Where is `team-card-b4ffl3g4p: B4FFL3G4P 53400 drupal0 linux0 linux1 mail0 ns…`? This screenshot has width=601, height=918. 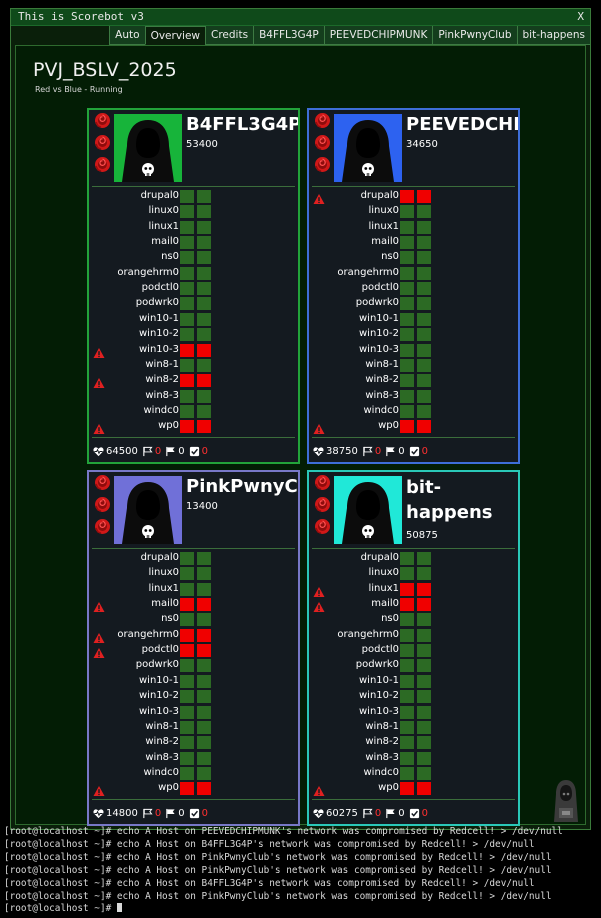
team-card-b4ffl3g4p: B4FFL3G4P 53400 drupal0 linux0 linux1 mail0 ns… is located at coordinates (193, 286).